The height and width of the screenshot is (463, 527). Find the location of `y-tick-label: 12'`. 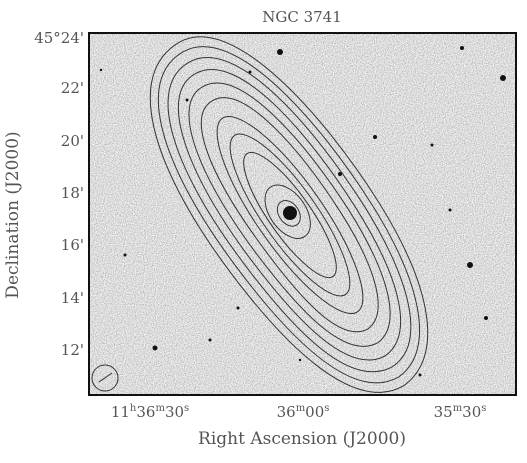

y-tick-label: 12' is located at coordinates (72, 350).